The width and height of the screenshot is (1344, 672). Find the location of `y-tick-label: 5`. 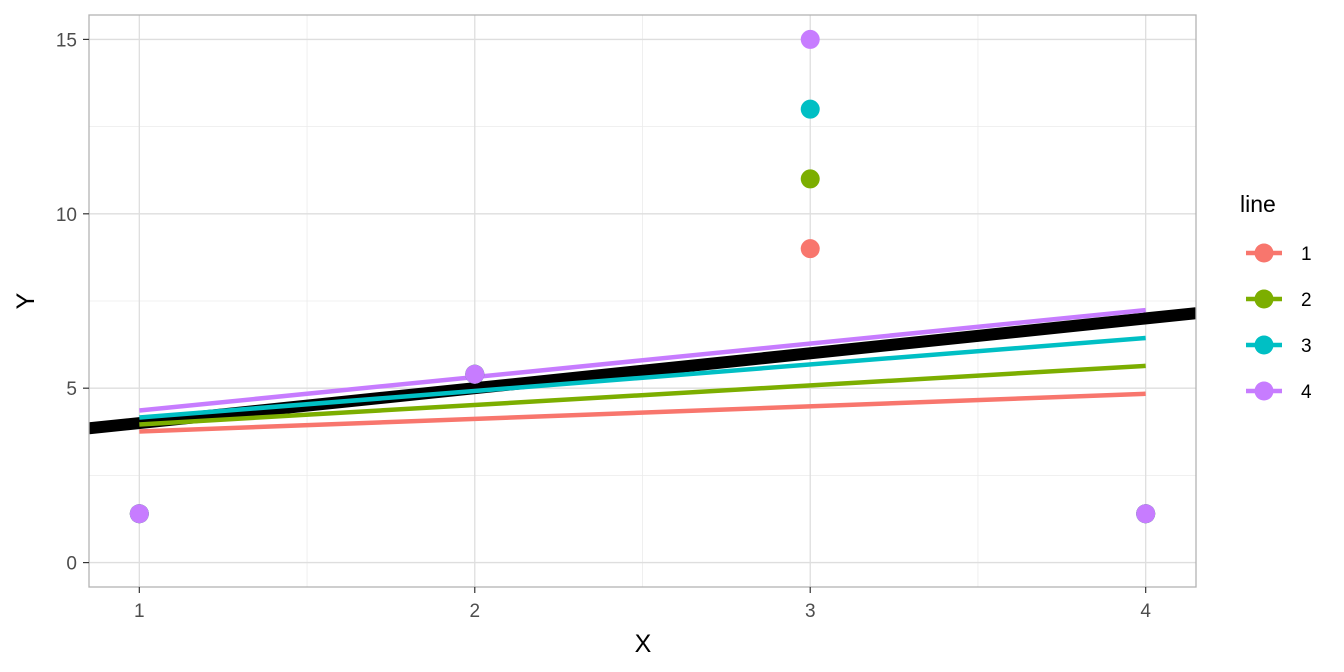

y-tick-label: 5 is located at coordinates (71, 389).